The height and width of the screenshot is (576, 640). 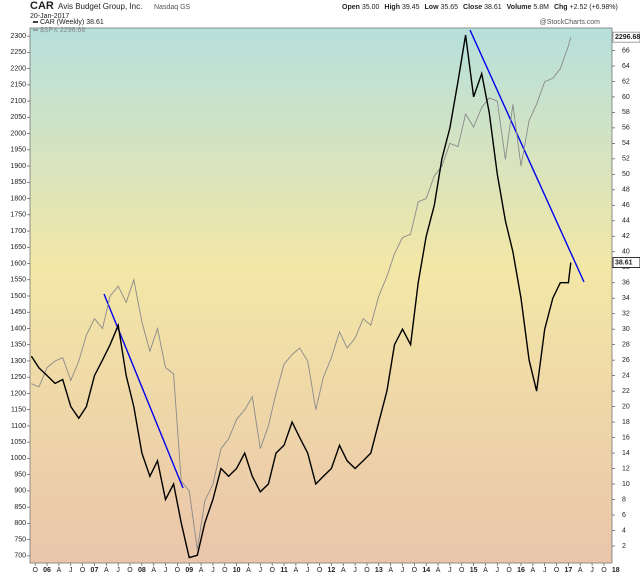 I want to click on legend-name: $SPX, so click(x=49, y=30).